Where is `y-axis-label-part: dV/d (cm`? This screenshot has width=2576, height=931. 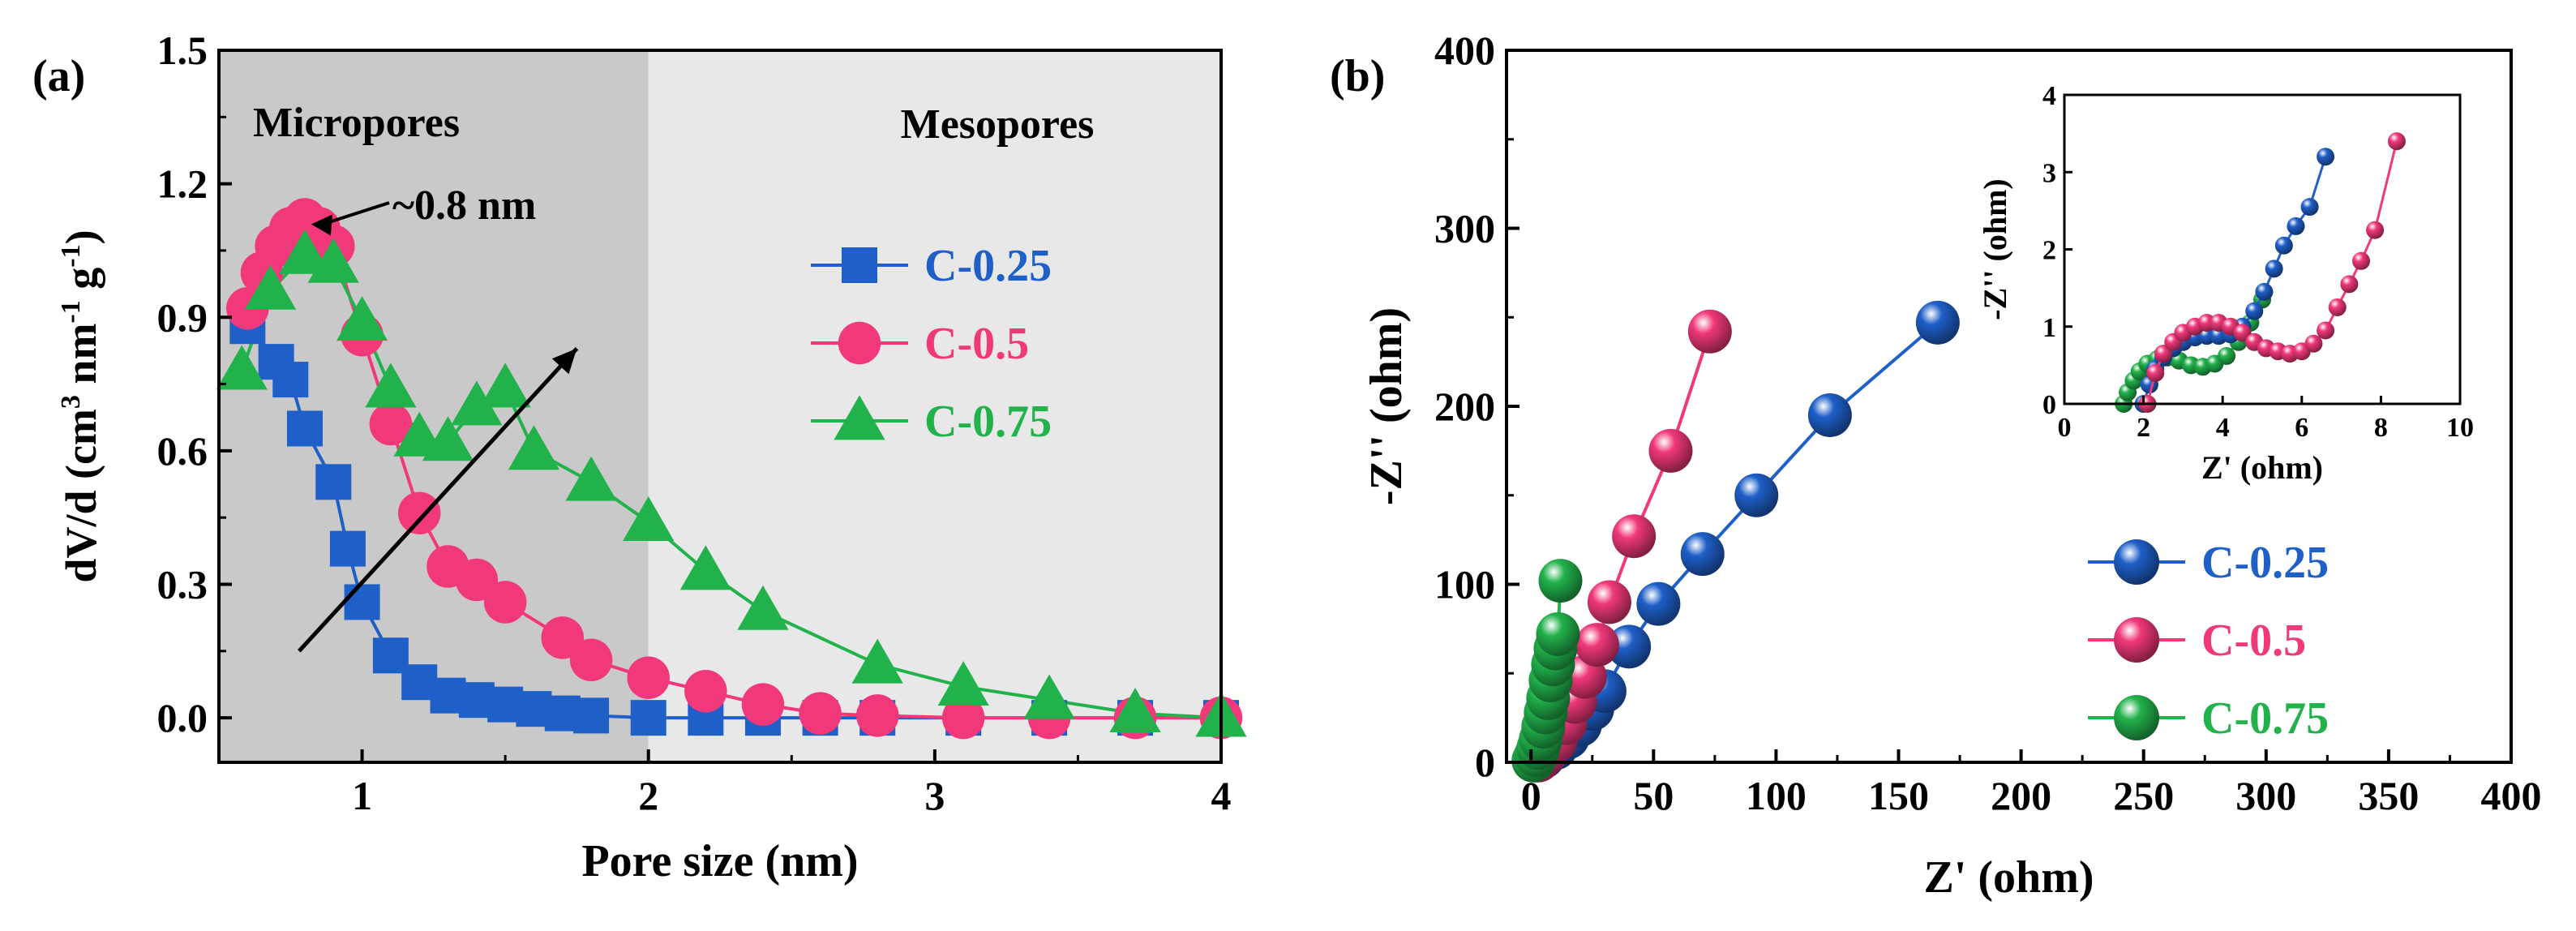 y-axis-label-part: dV/d (cm is located at coordinates (81, 496).